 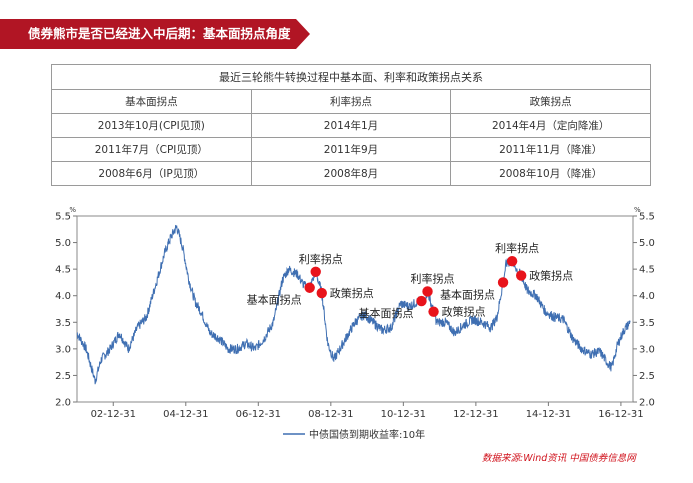 What do you see at coordinates (151, 149) in the screenshot?
I see `table-cell: 2011年7月（CPI见顶）` at bounding box center [151, 149].